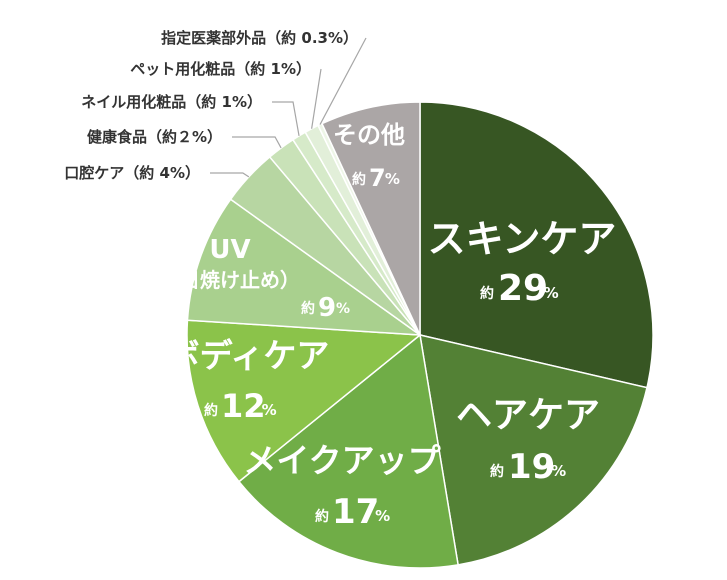 The height and width of the screenshot is (580, 727). I want to click on slice-label-value: 7, so click(377, 178).